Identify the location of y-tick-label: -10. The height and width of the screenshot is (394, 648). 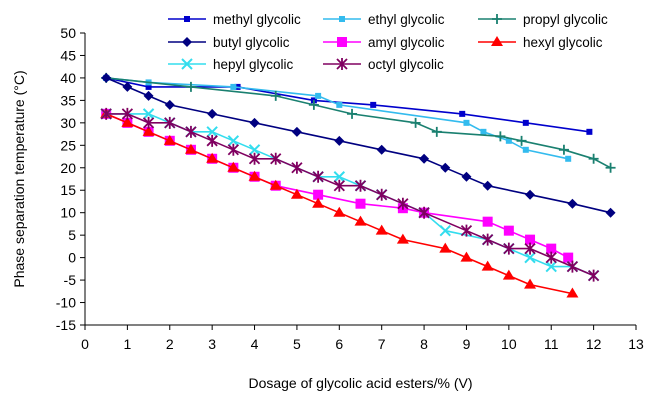
(66, 303).